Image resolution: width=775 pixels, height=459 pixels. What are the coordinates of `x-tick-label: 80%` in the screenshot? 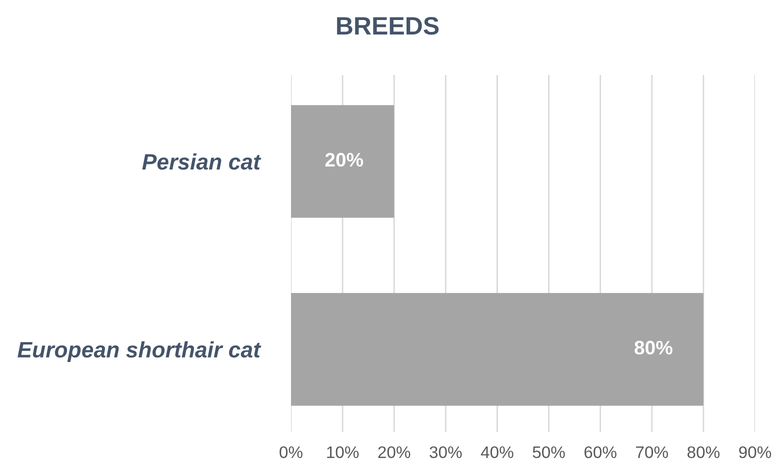 It's located at (703, 452).